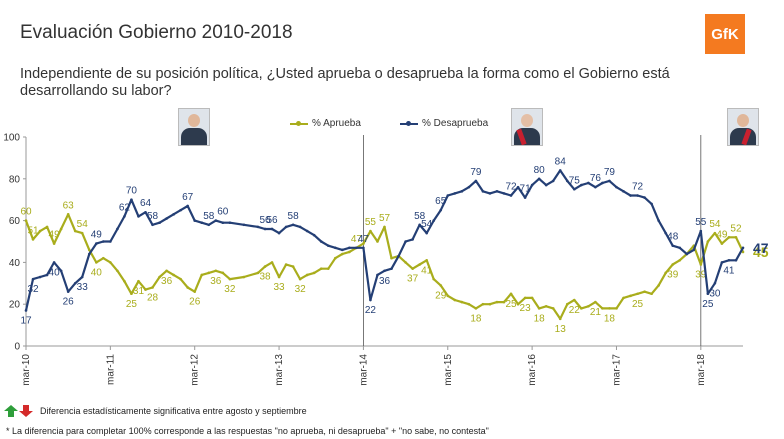 The width and height of the screenshot is (784, 439). What do you see at coordinates (413, 279) in the screenshot?
I see `data-label-aprueba: 37` at bounding box center [413, 279].